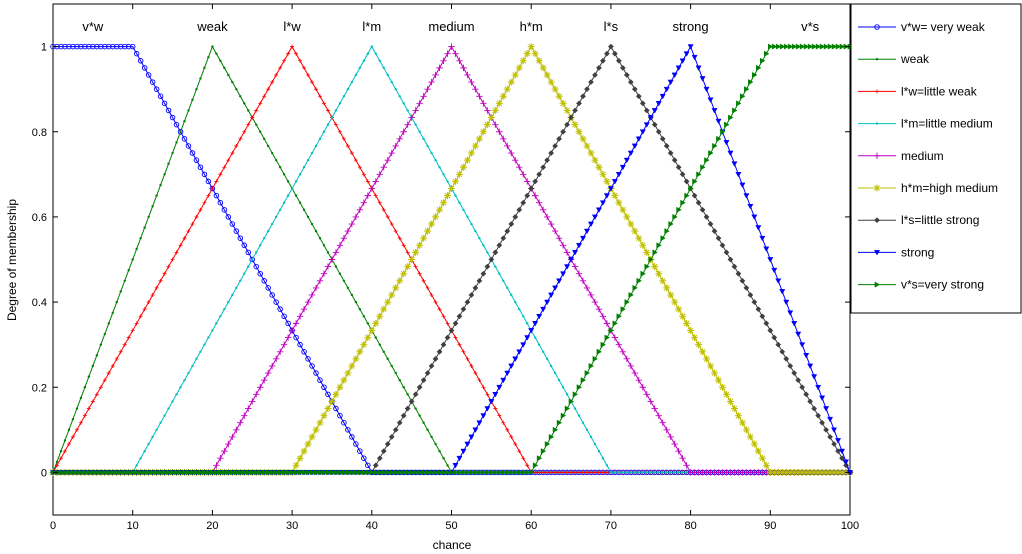 This screenshot has height=554, width=1022. What do you see at coordinates (928, 188) in the screenshot?
I see `legend-entry: h*m=high medium` at bounding box center [928, 188].